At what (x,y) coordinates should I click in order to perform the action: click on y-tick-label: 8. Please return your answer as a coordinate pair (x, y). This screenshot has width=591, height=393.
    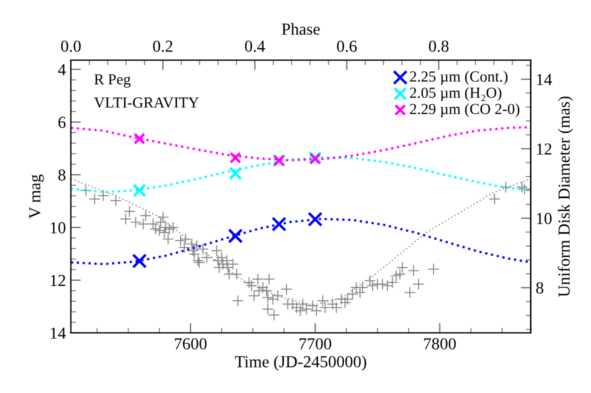
    Looking at the image, I should click on (62, 175).